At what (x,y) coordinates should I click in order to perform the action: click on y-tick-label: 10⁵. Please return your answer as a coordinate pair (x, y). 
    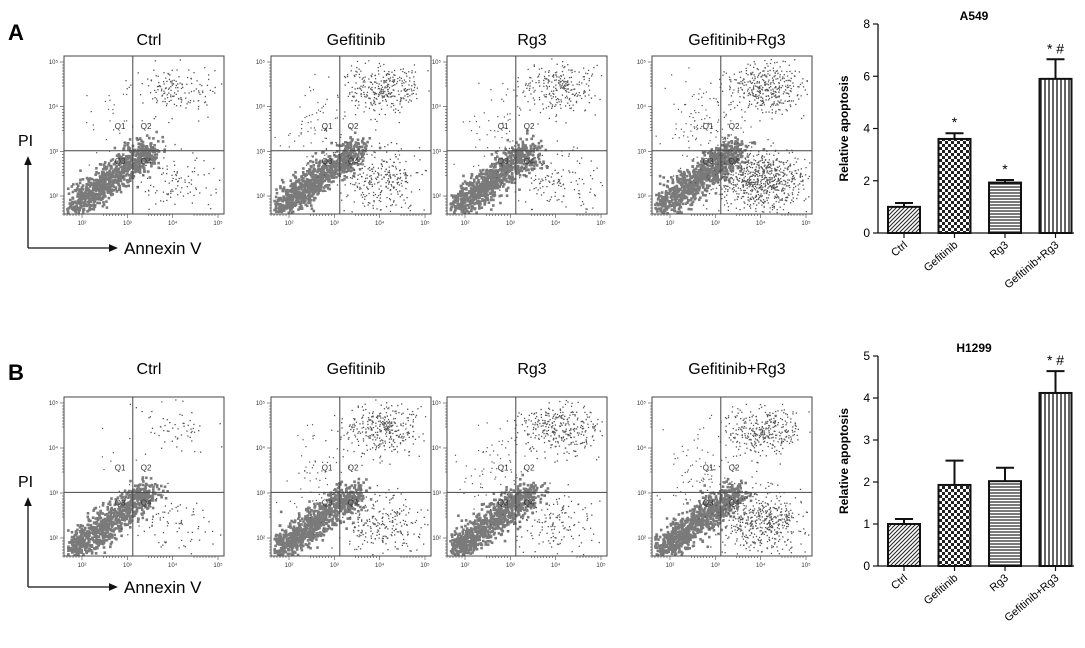
    Looking at the image, I should click on (54, 62).